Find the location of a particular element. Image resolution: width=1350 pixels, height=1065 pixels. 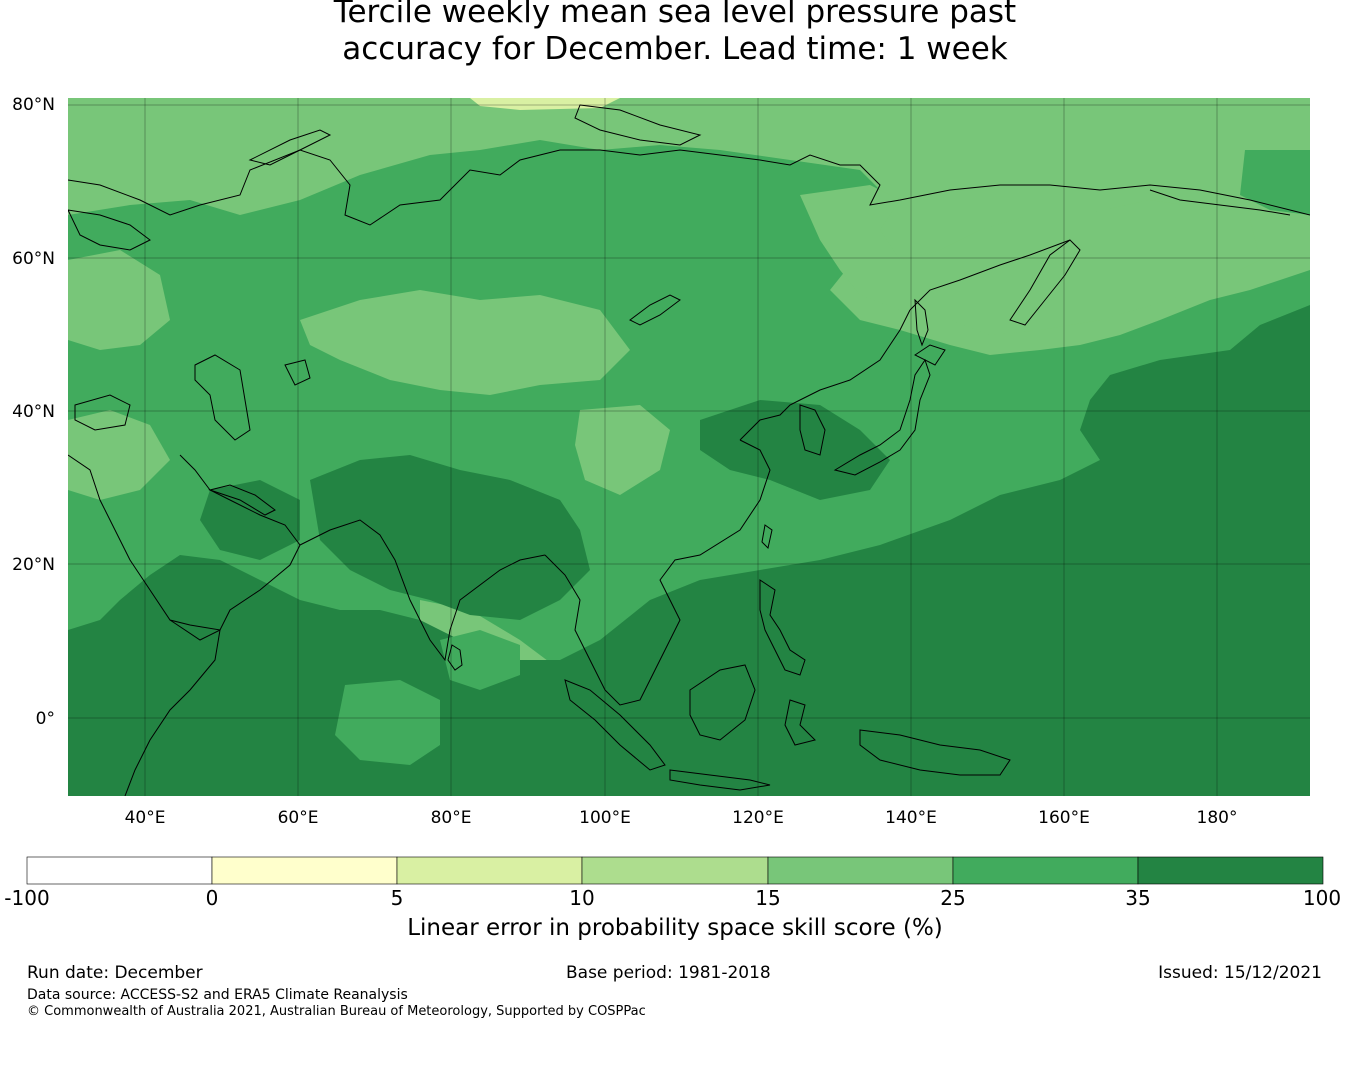

field-15-25-caspian is located at coordinates (119, 300).